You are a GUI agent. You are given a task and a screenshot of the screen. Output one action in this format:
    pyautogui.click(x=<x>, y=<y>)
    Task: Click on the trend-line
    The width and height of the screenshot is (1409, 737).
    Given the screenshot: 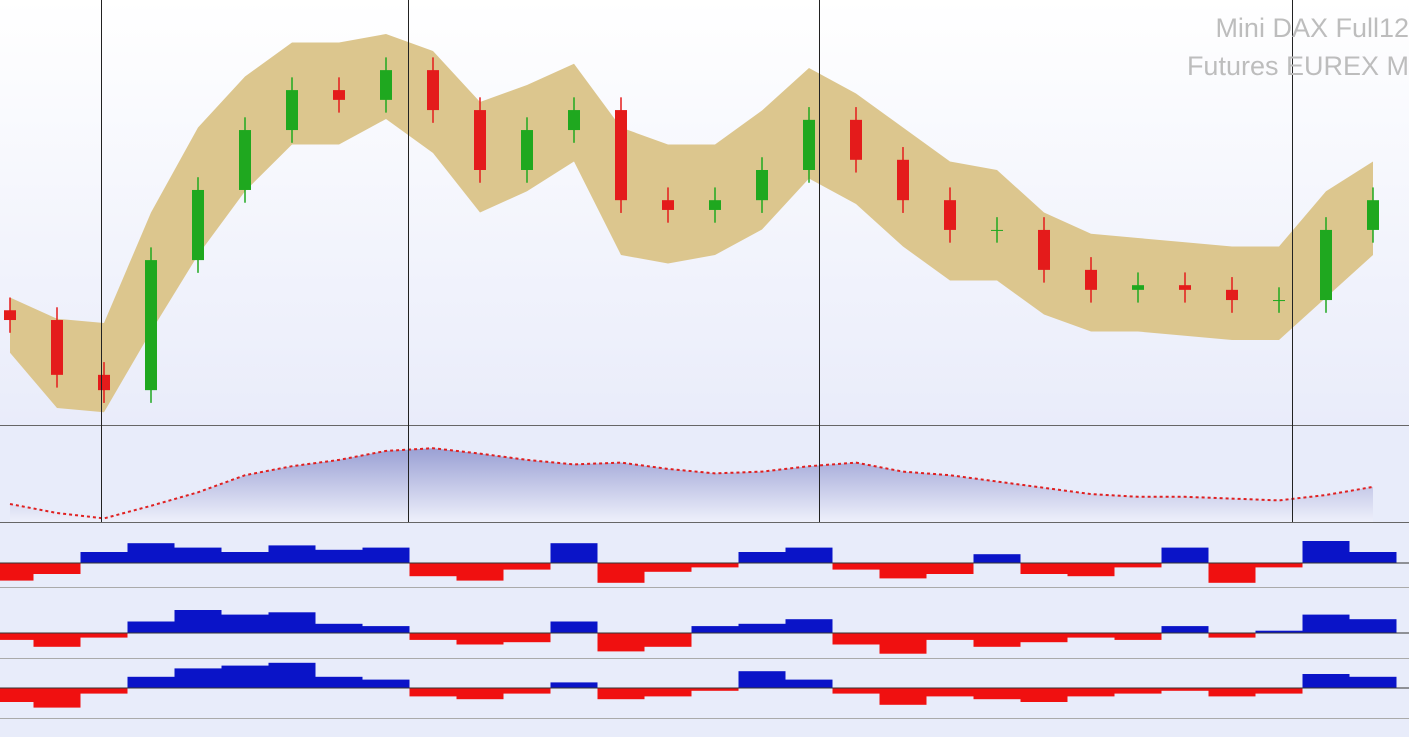 What is the action you would take?
    pyautogui.click(x=691, y=483)
    